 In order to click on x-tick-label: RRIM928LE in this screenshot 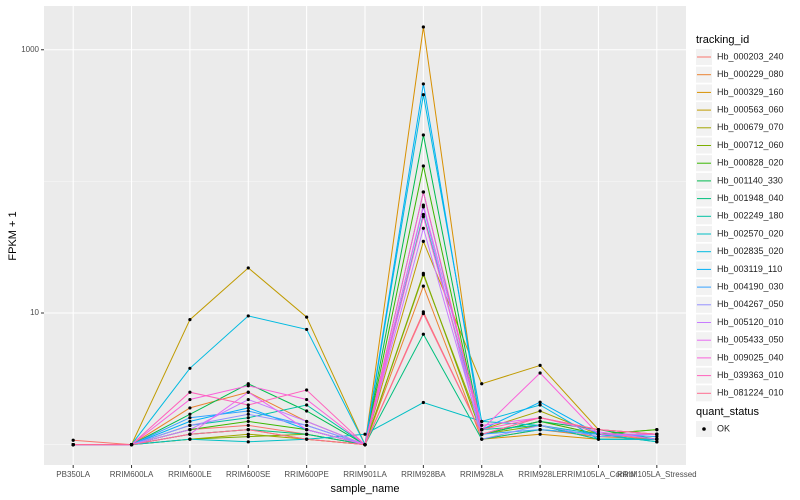, I will do `click(540, 474)`.